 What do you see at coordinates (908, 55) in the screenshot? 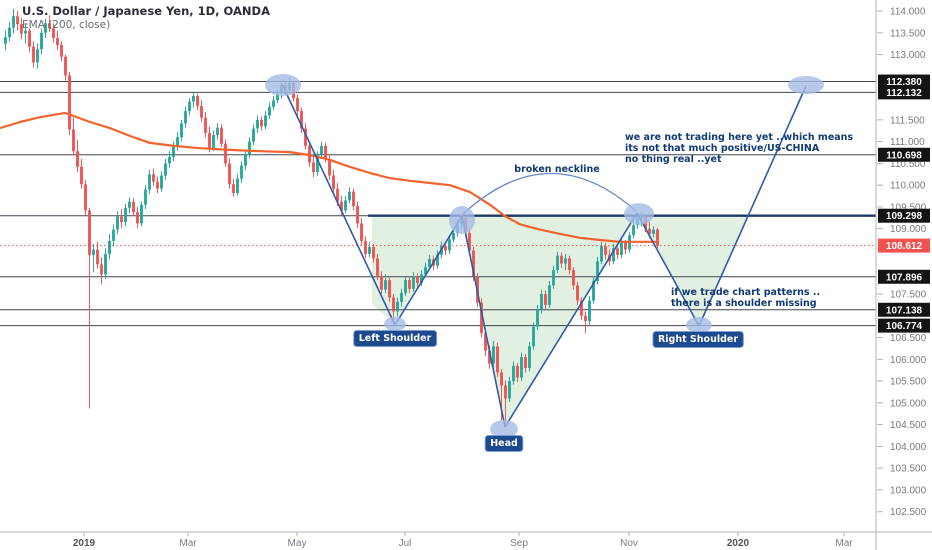
I see `price-tick-label: 113.000` at bounding box center [908, 55].